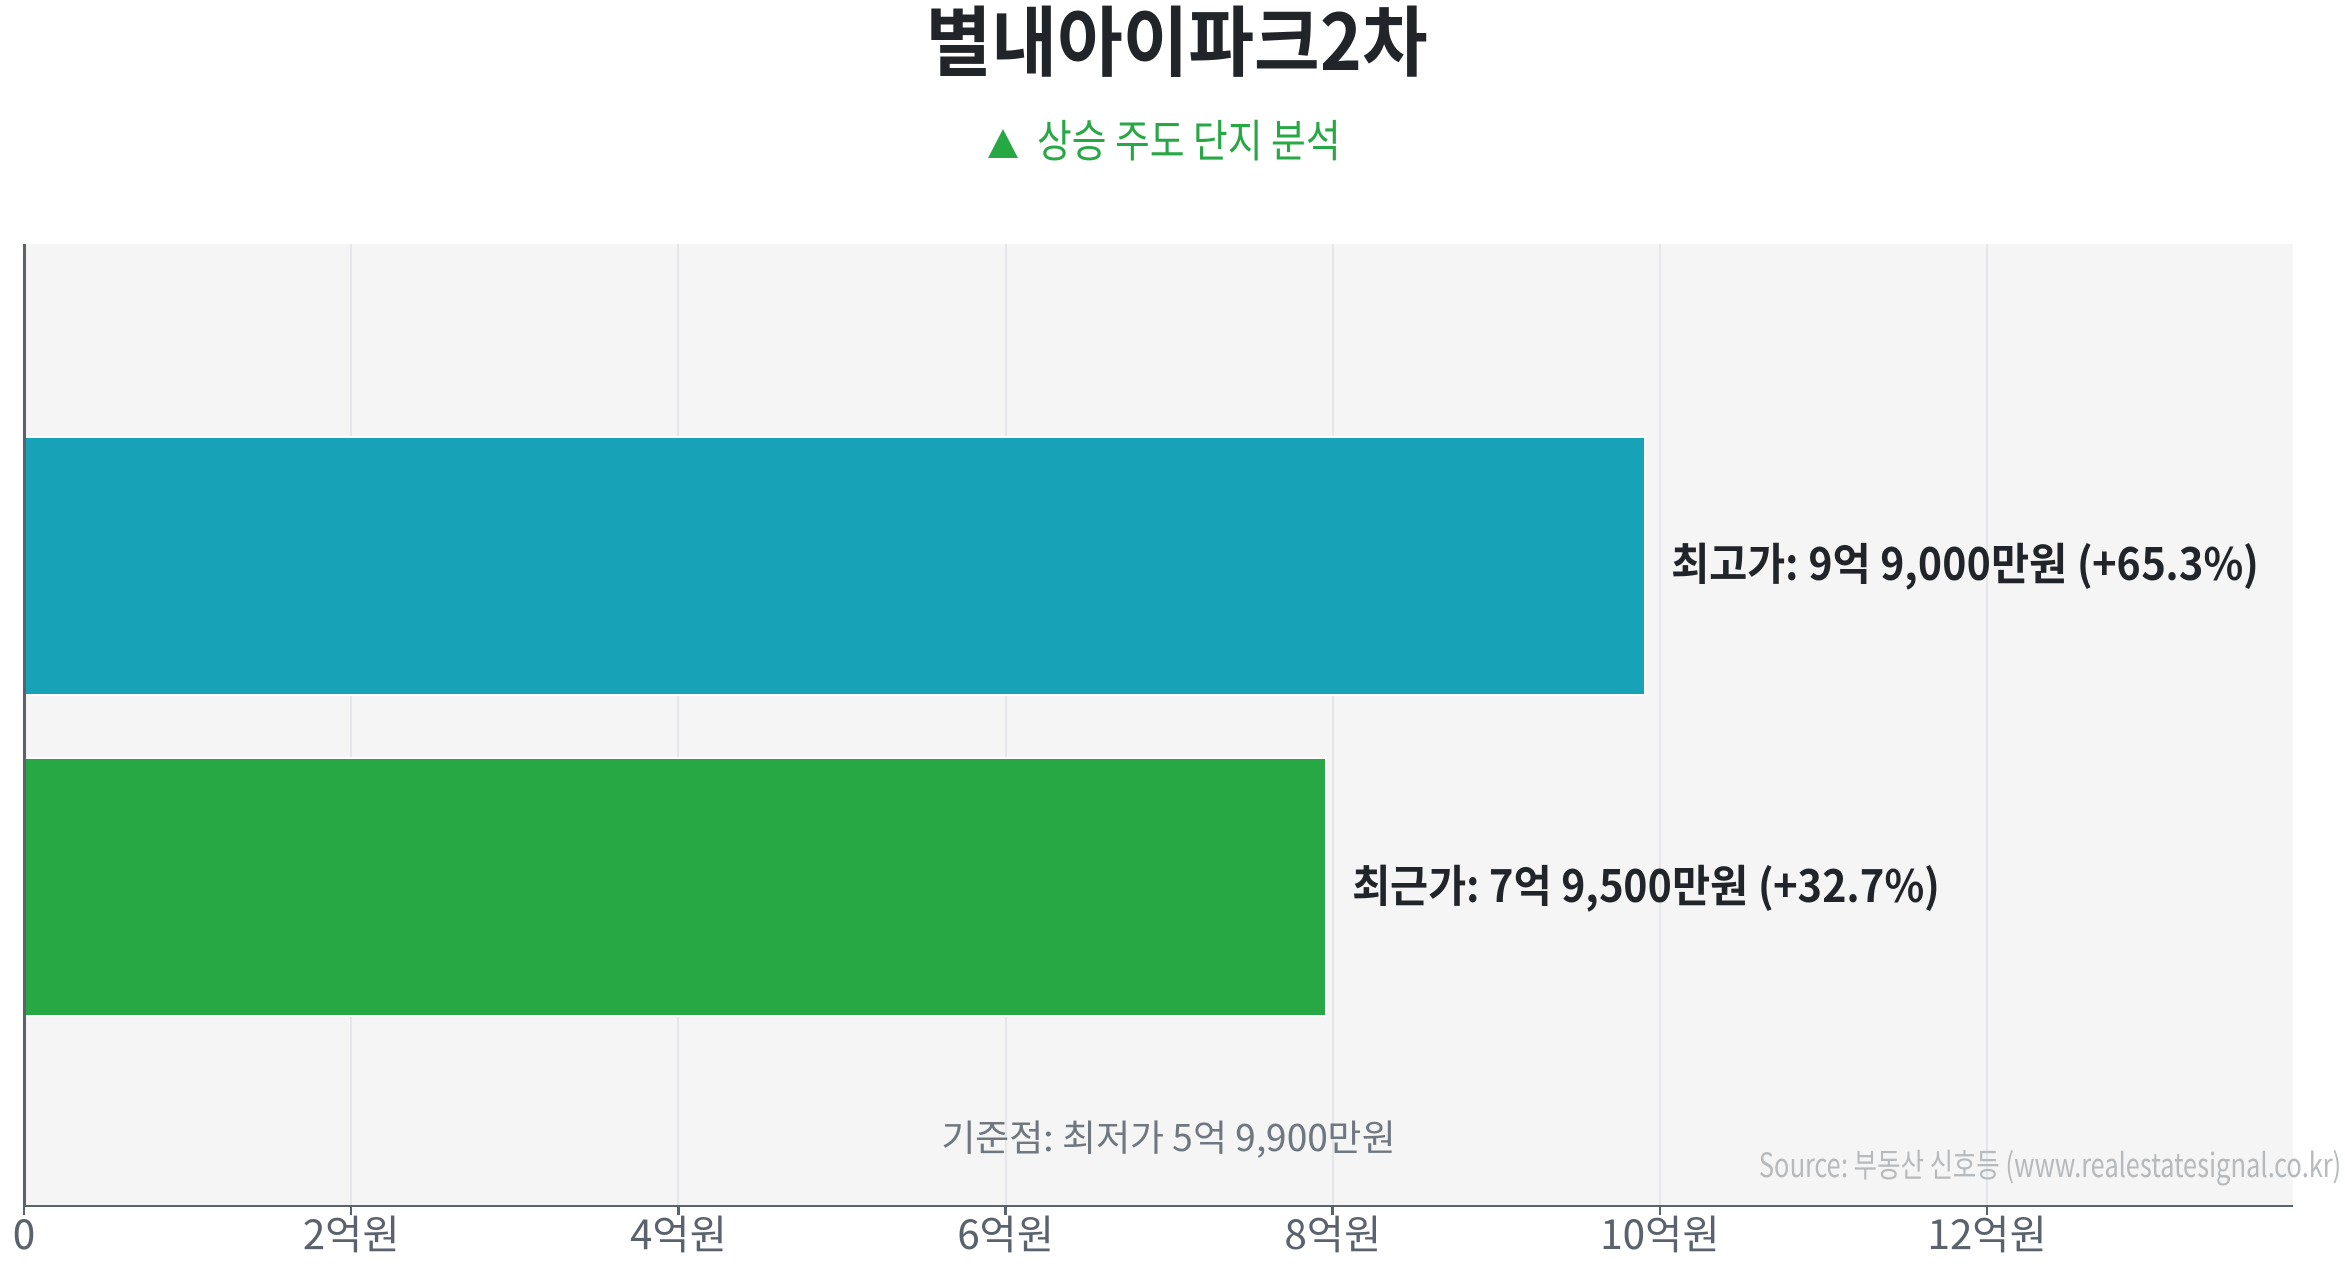 This screenshot has height=1268, width=2345. I want to click on y-axis-line, so click(24, 725).